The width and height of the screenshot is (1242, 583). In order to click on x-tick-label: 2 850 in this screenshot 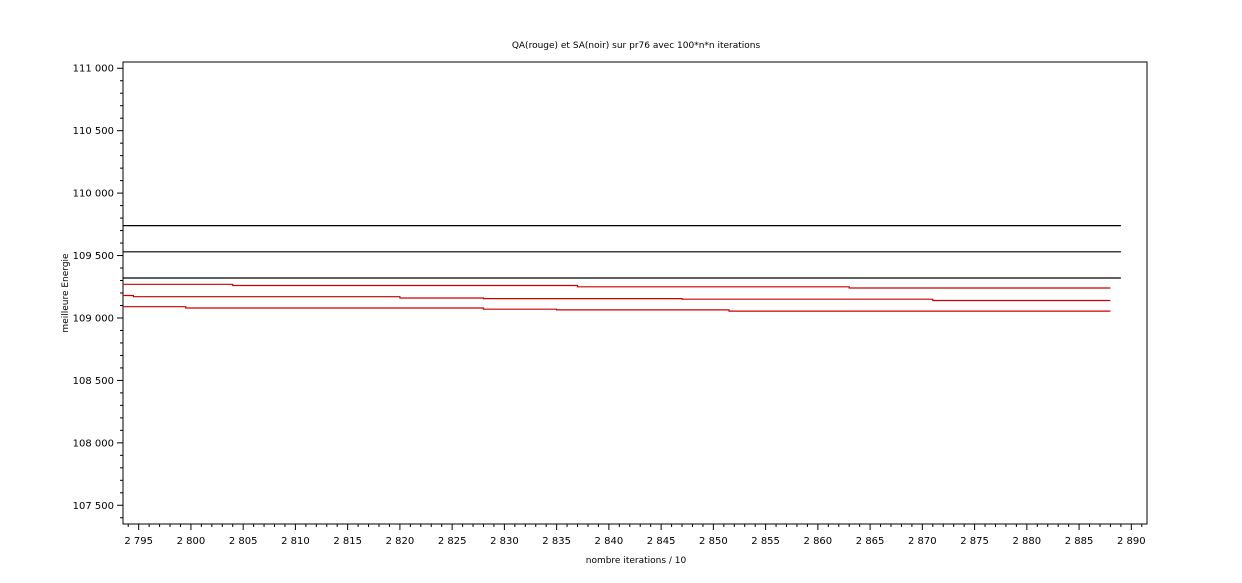, I will do `click(713, 541)`.